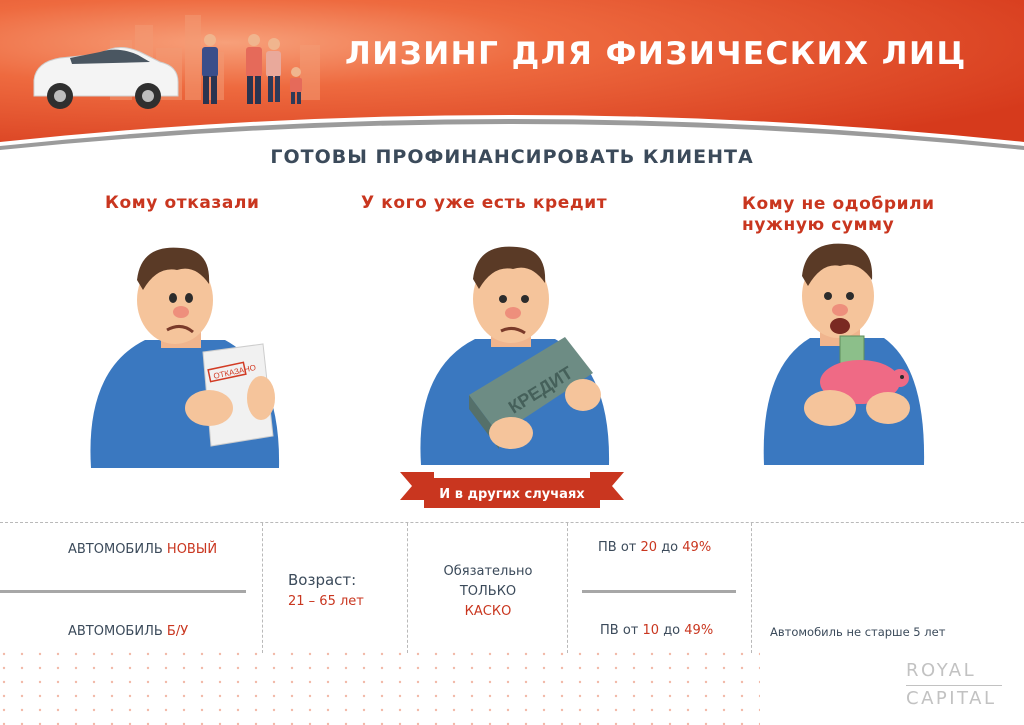  Describe the element at coordinates (818, 225) in the screenshot. I see `column-title-line-2: нужную сумму` at that location.